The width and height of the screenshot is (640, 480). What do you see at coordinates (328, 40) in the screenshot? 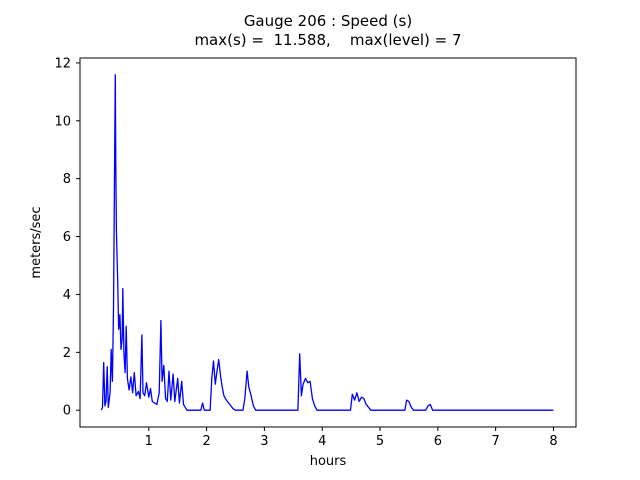
I see `chart-subtitle: max(s) = 11.588, max(level) = 7` at bounding box center [328, 40].